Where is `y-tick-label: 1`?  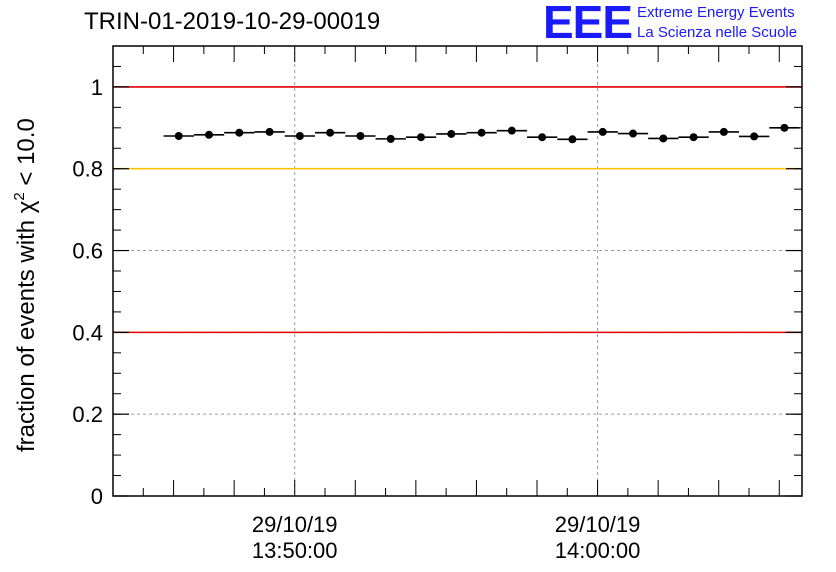
y-tick-label: 1 is located at coordinates (97, 87).